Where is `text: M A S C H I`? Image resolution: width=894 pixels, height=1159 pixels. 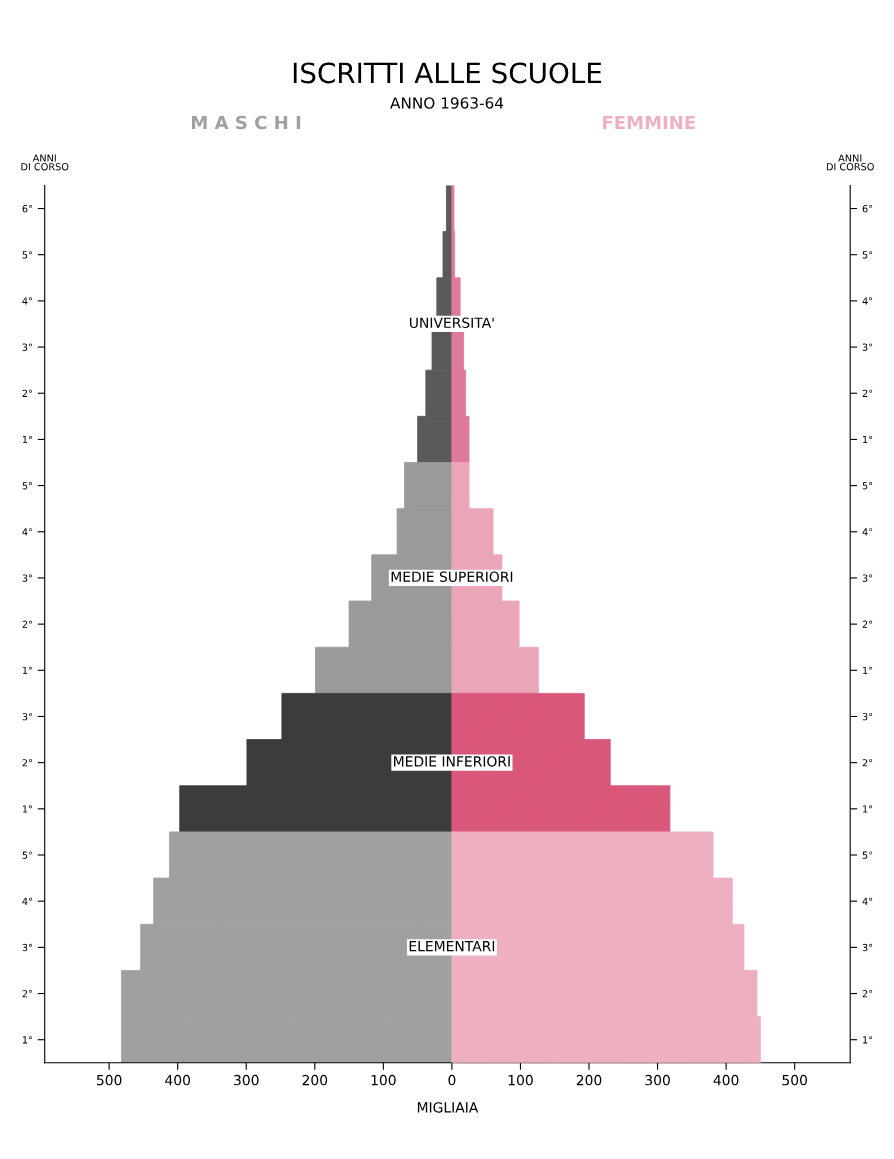 text: M A S C H I is located at coordinates (246, 122).